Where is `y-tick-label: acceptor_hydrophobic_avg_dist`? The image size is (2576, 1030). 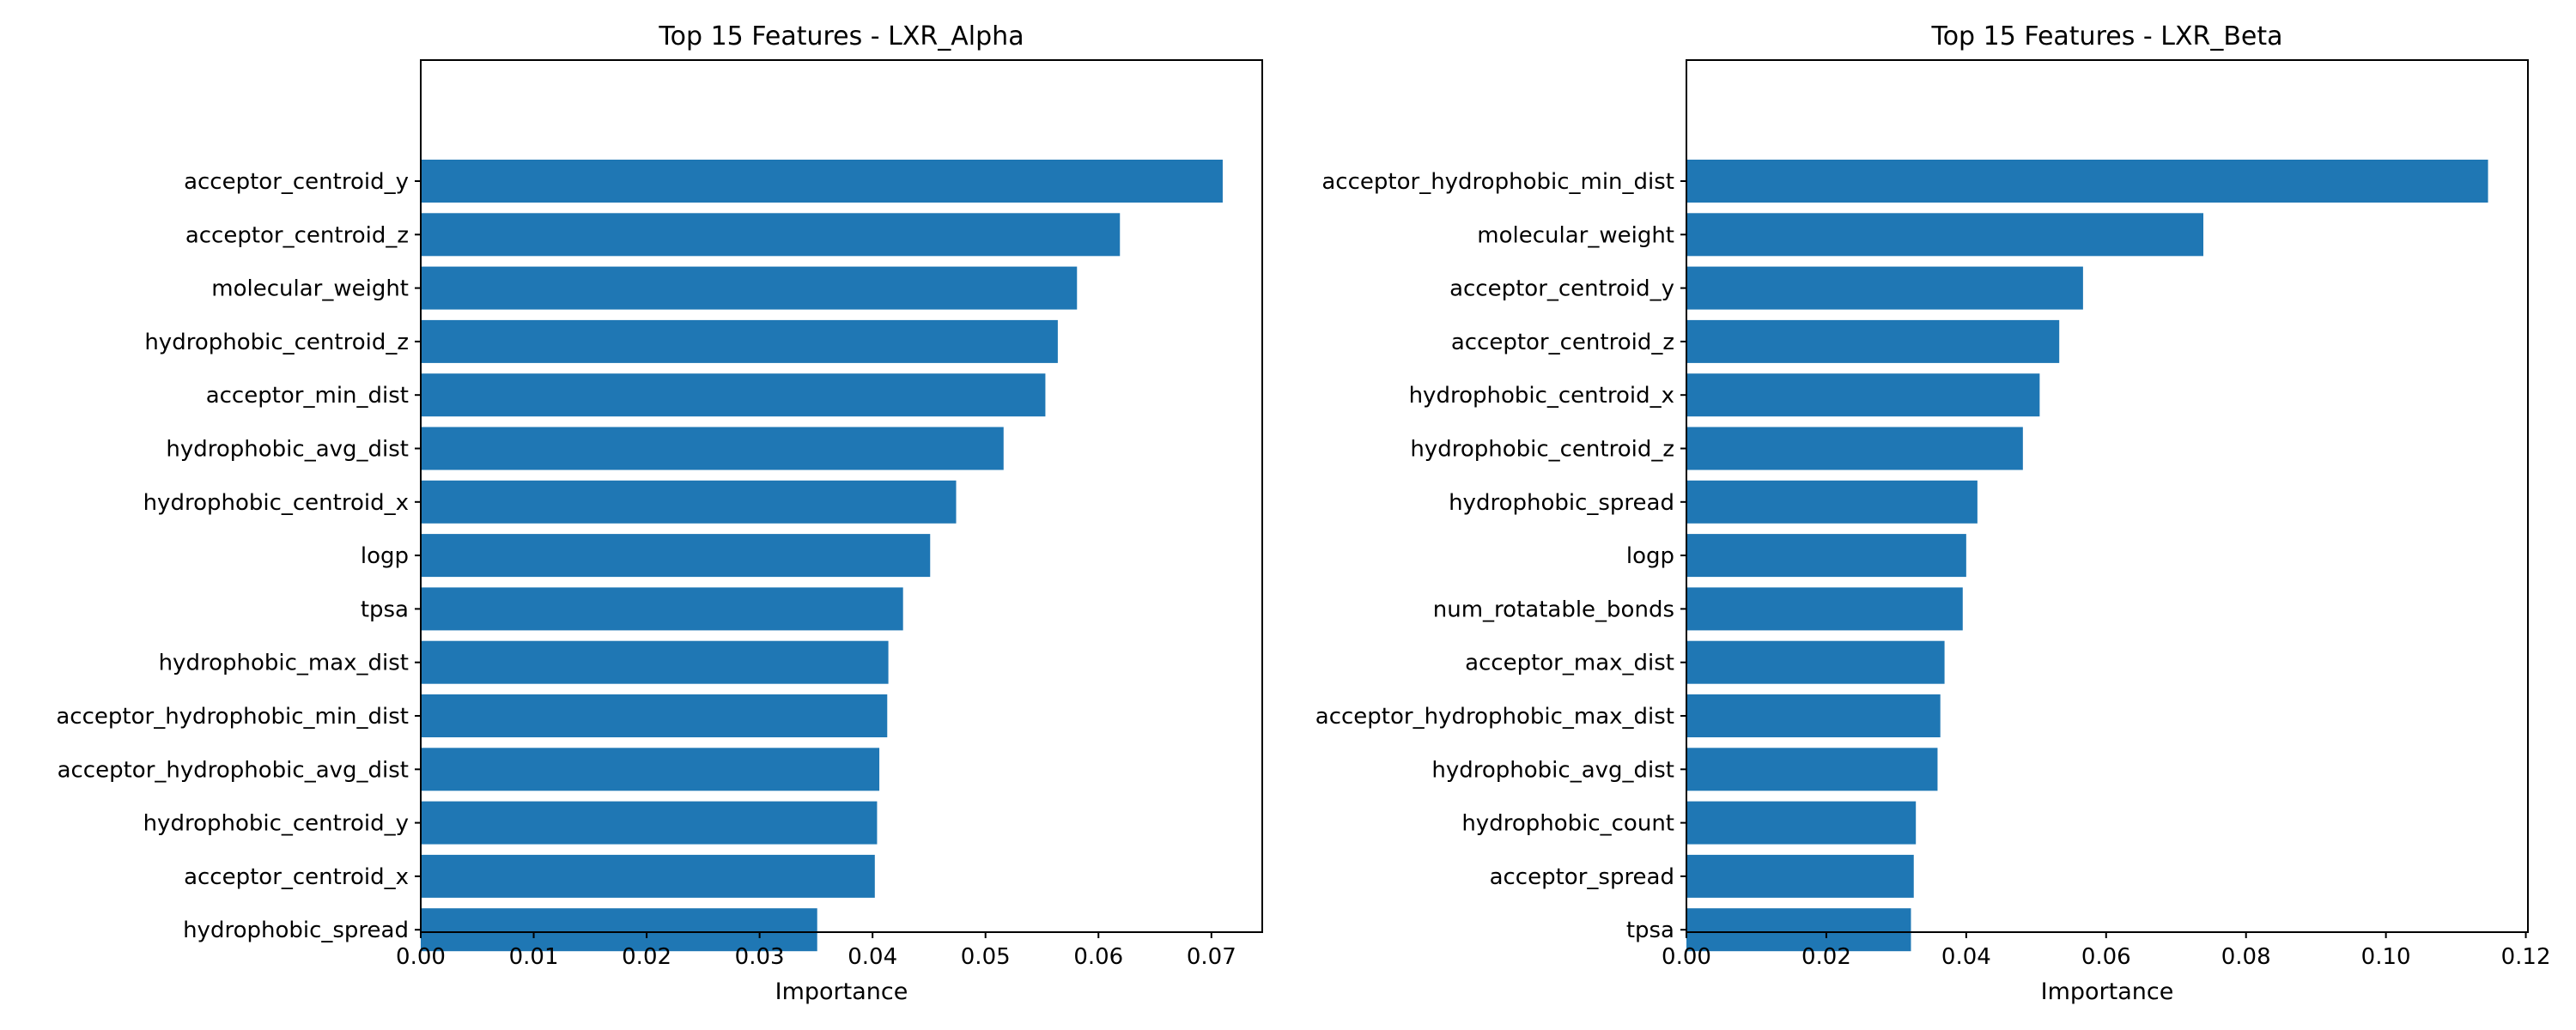 y-tick-label: acceptor_hydrophobic_avg_dist is located at coordinates (233, 770).